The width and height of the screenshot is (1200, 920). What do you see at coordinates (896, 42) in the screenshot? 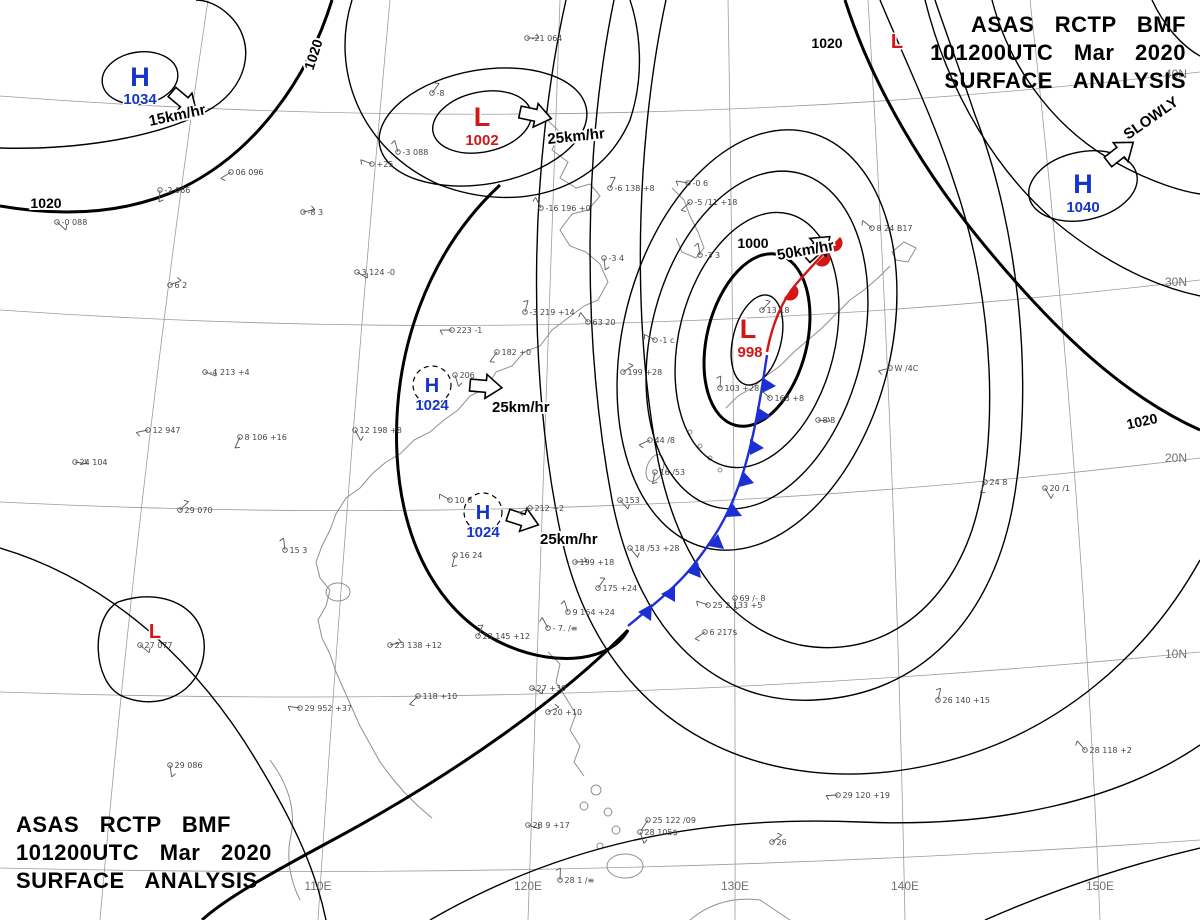
I see `pressure-center-low-minor-ne: L` at bounding box center [896, 42].